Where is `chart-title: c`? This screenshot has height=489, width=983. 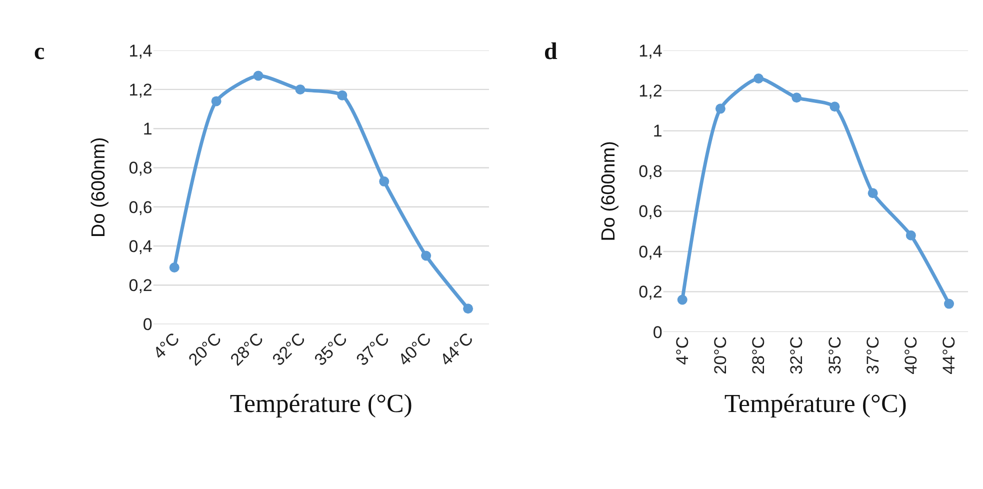 chart-title: c is located at coordinates (39, 52).